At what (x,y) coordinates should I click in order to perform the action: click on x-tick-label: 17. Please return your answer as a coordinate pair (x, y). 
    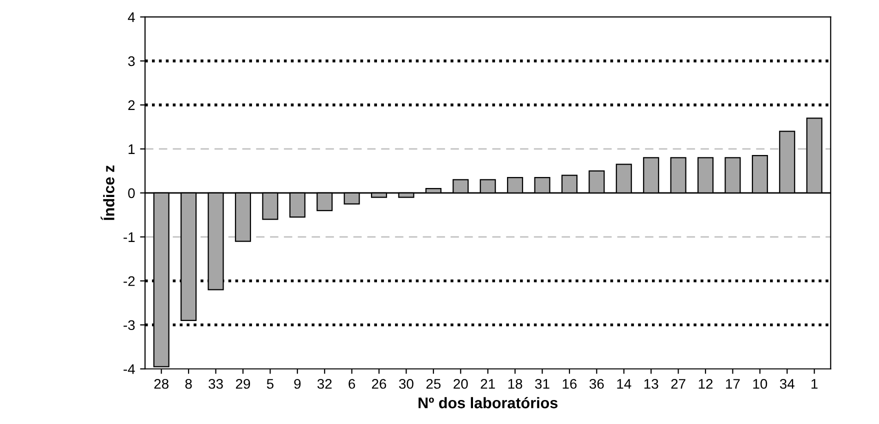
    Looking at the image, I should click on (733, 384).